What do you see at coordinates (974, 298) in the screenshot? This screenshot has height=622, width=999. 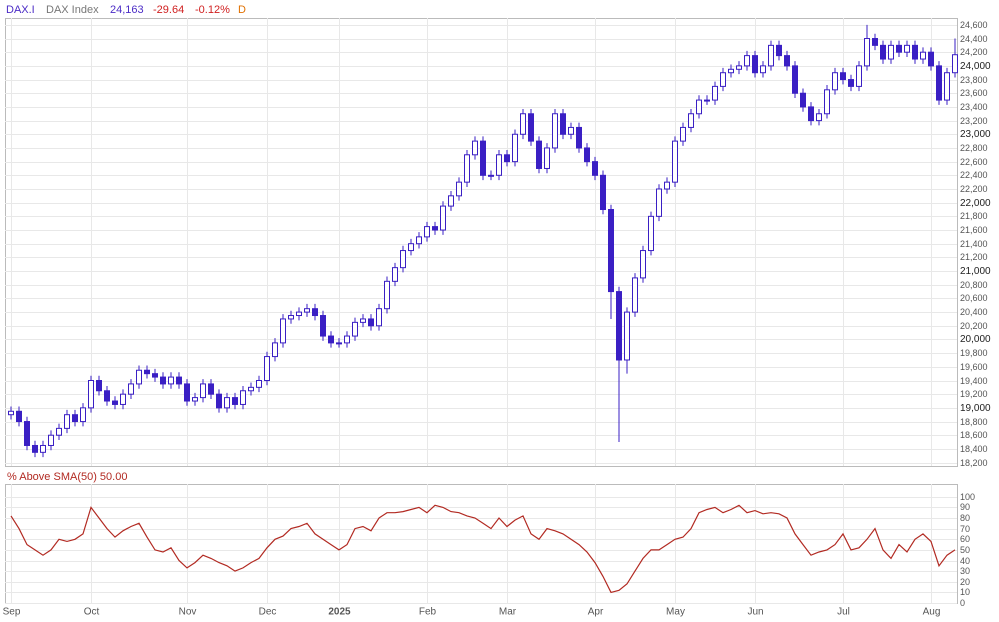 I see `y-tick-label: 20,600` at bounding box center [974, 298].